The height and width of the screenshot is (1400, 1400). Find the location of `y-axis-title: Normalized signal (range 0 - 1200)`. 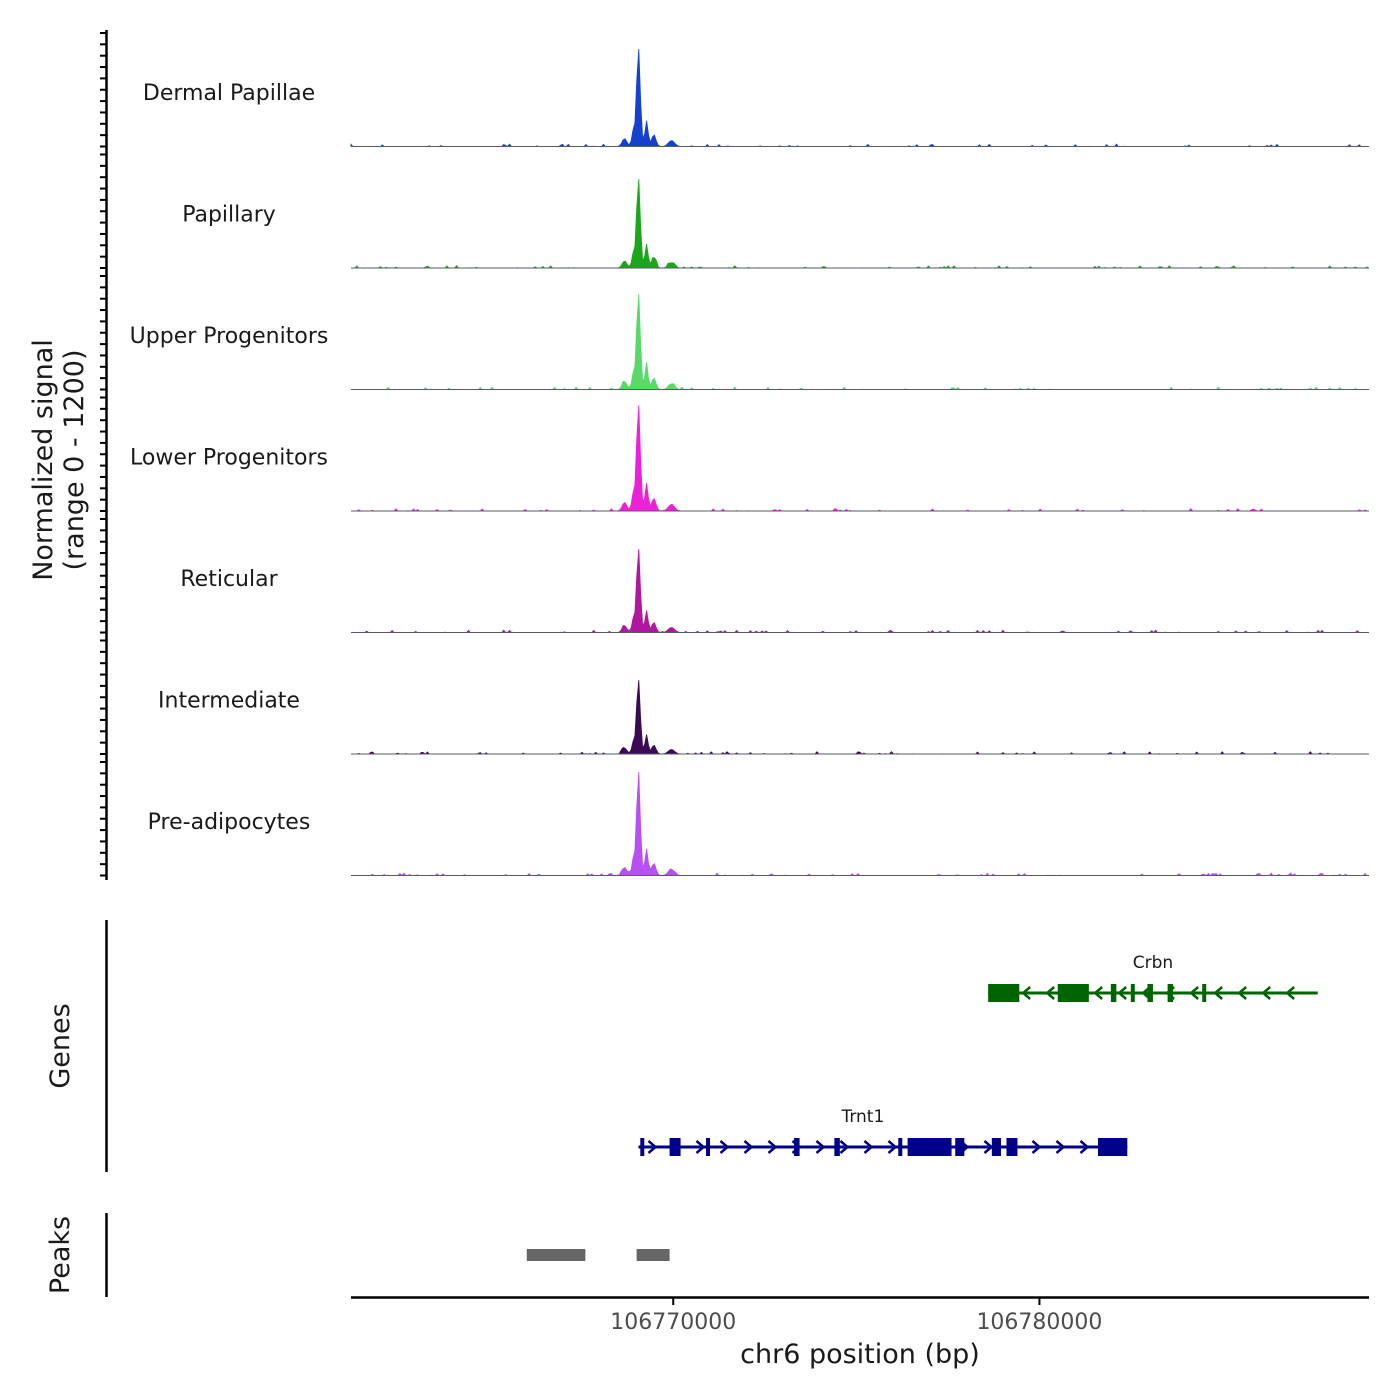

y-axis-title: Normalized signal (range 0 - 1200) is located at coordinates (59, 460).